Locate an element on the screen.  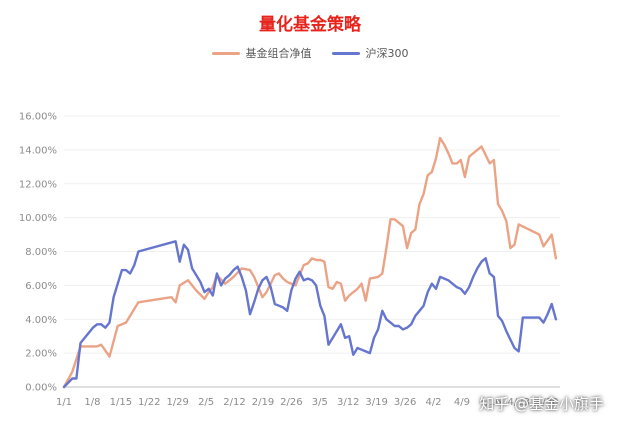
x-tick-label: 1/22 is located at coordinates (149, 402).